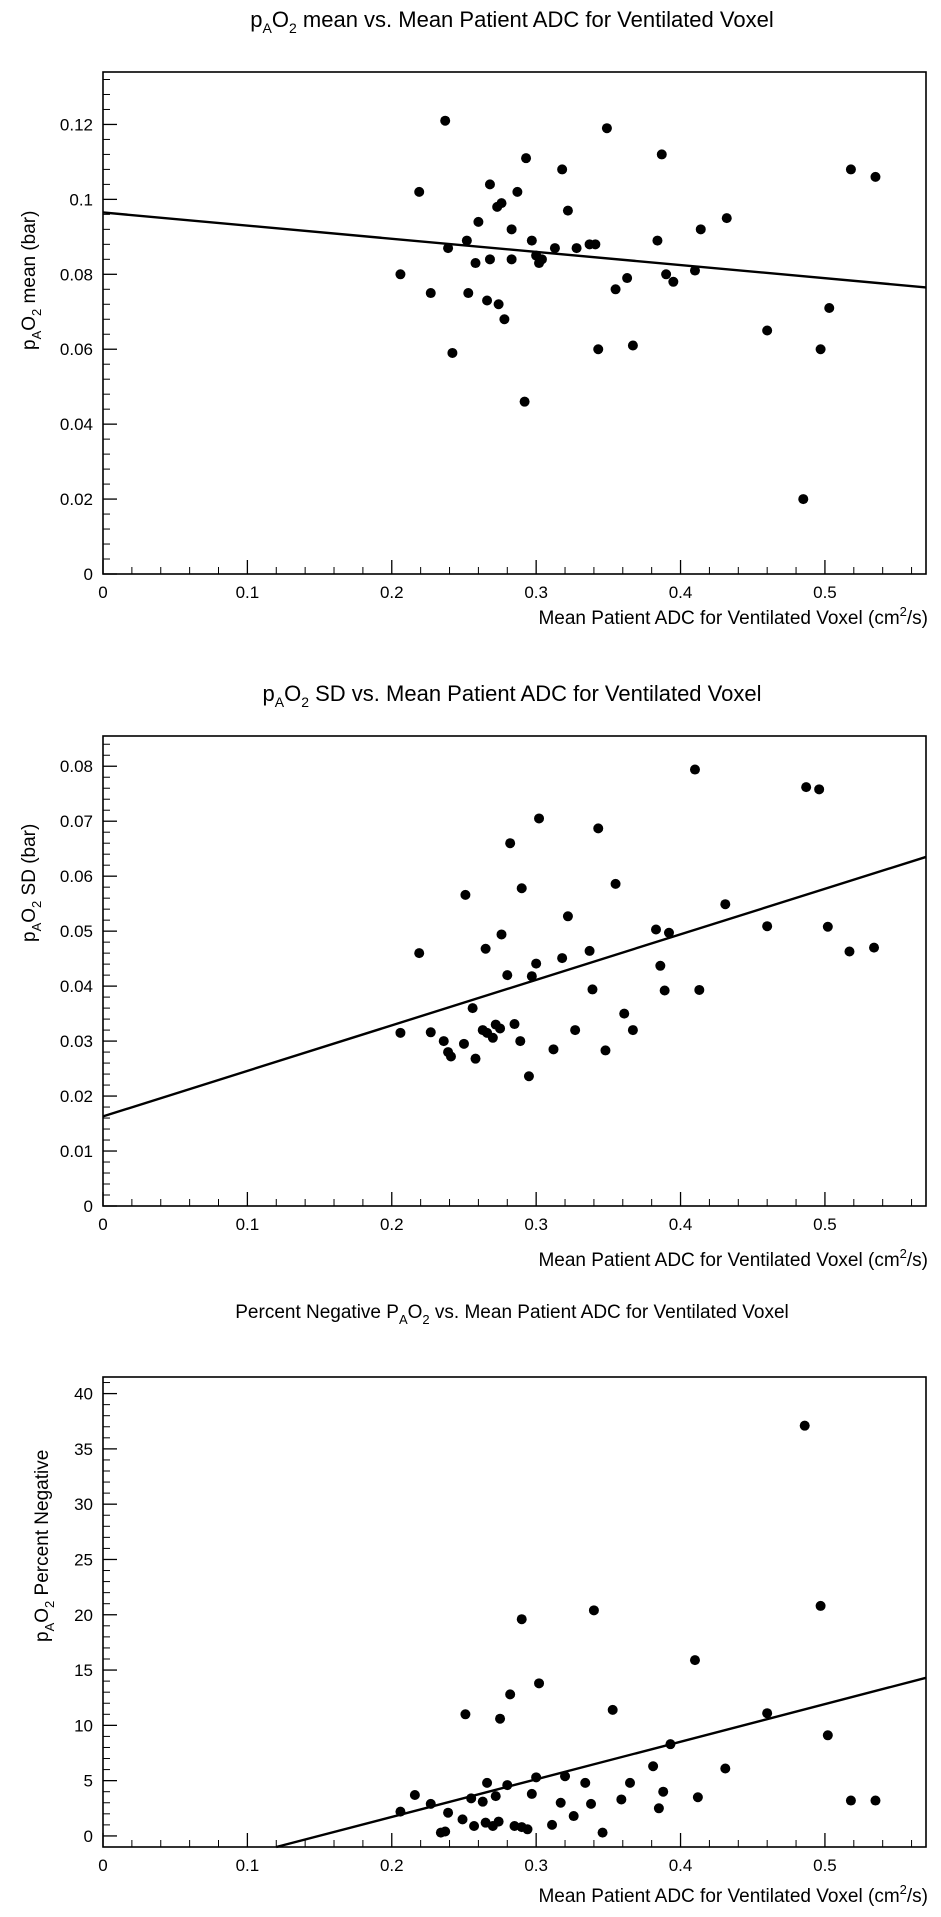 The width and height of the screenshot is (941, 1917). What do you see at coordinates (76, 821) in the screenshot?
I see `y-tick-label: 0.07` at bounding box center [76, 821].